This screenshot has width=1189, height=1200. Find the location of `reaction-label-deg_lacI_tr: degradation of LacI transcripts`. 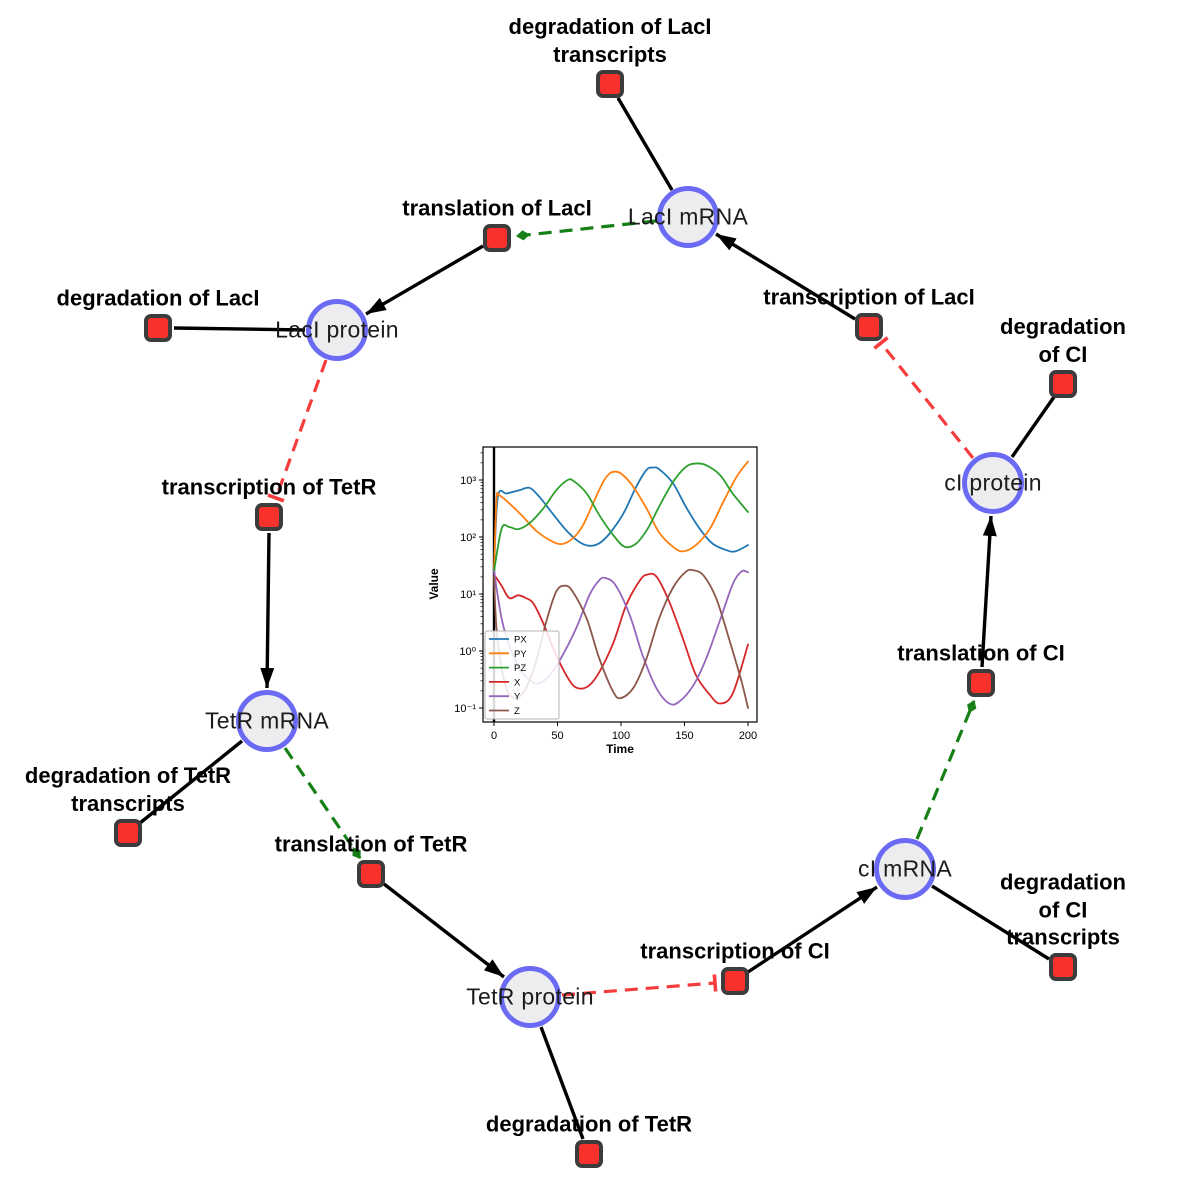

reaction-label-deg_lacI_tr: degradation of LacI transcripts is located at coordinates (610, 40).